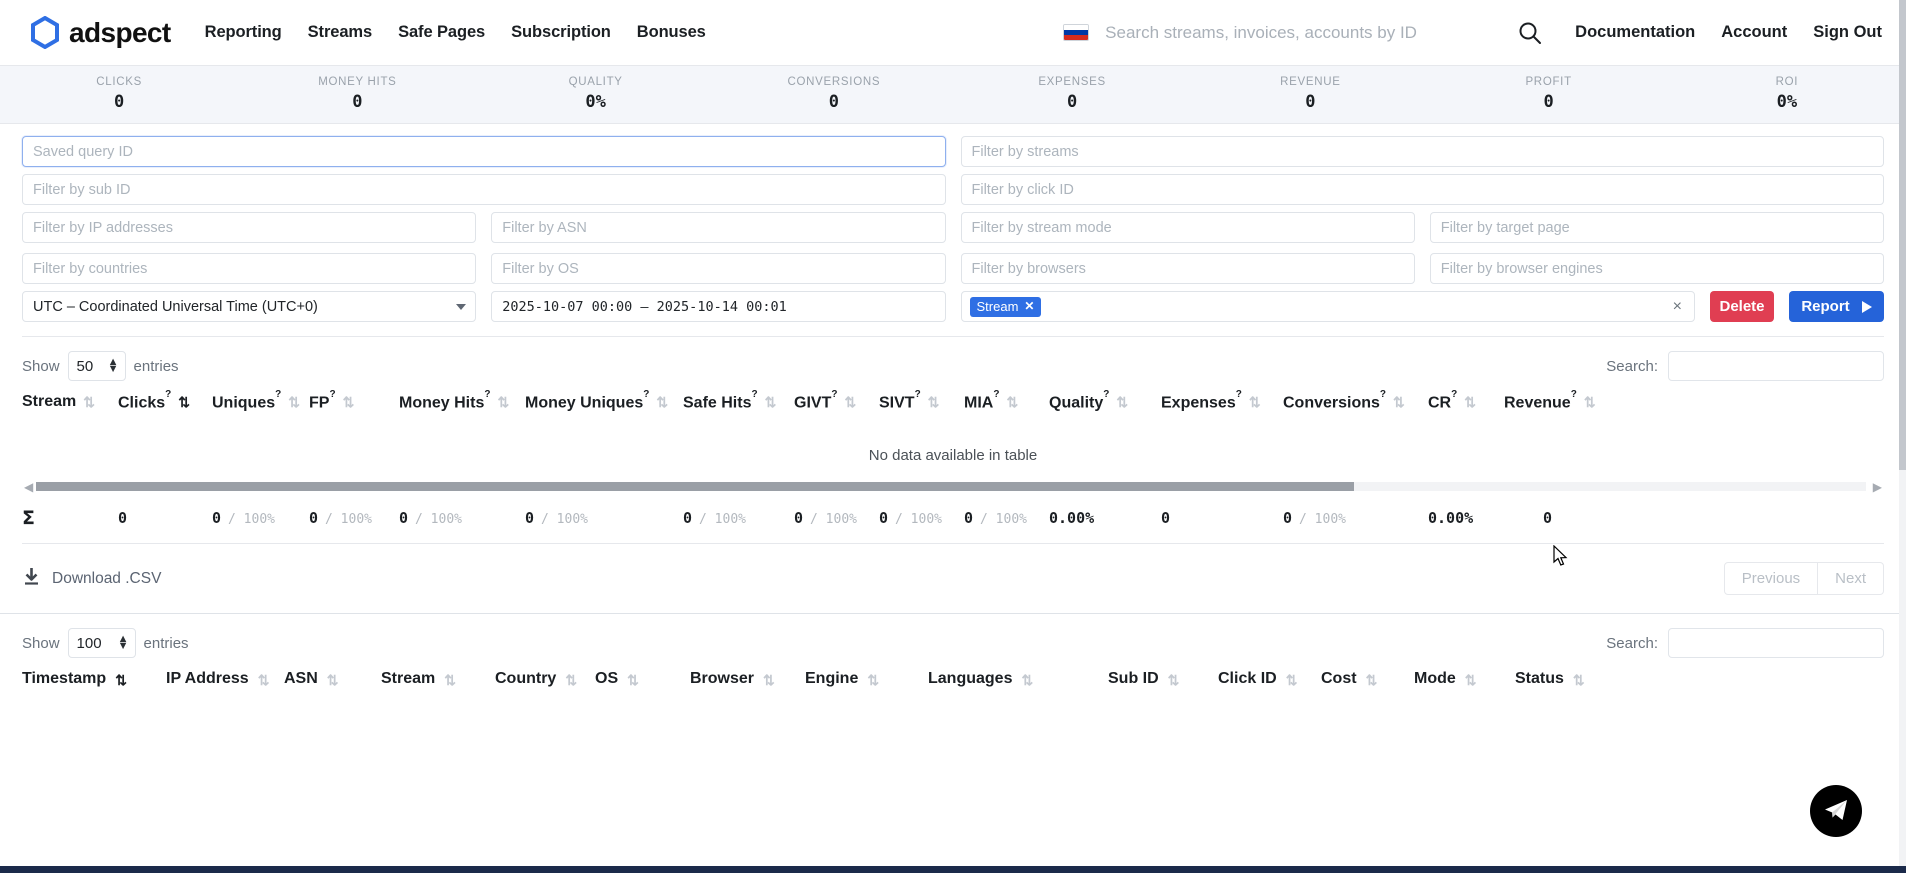  I want to click on log-column-header-status: Status ⇅, so click(1560, 679).